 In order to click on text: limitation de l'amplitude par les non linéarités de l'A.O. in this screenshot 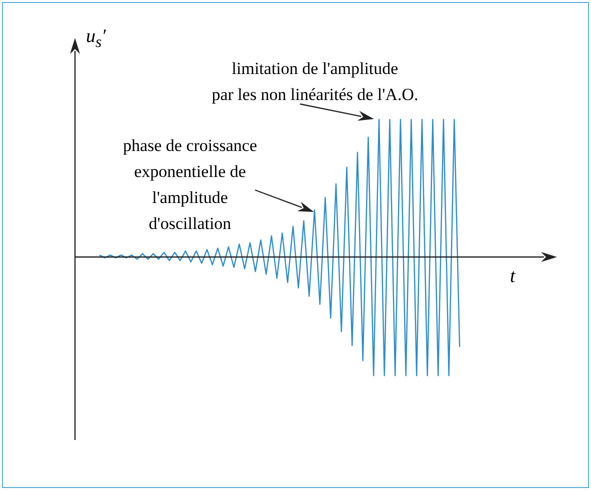, I will do `click(315, 82)`.